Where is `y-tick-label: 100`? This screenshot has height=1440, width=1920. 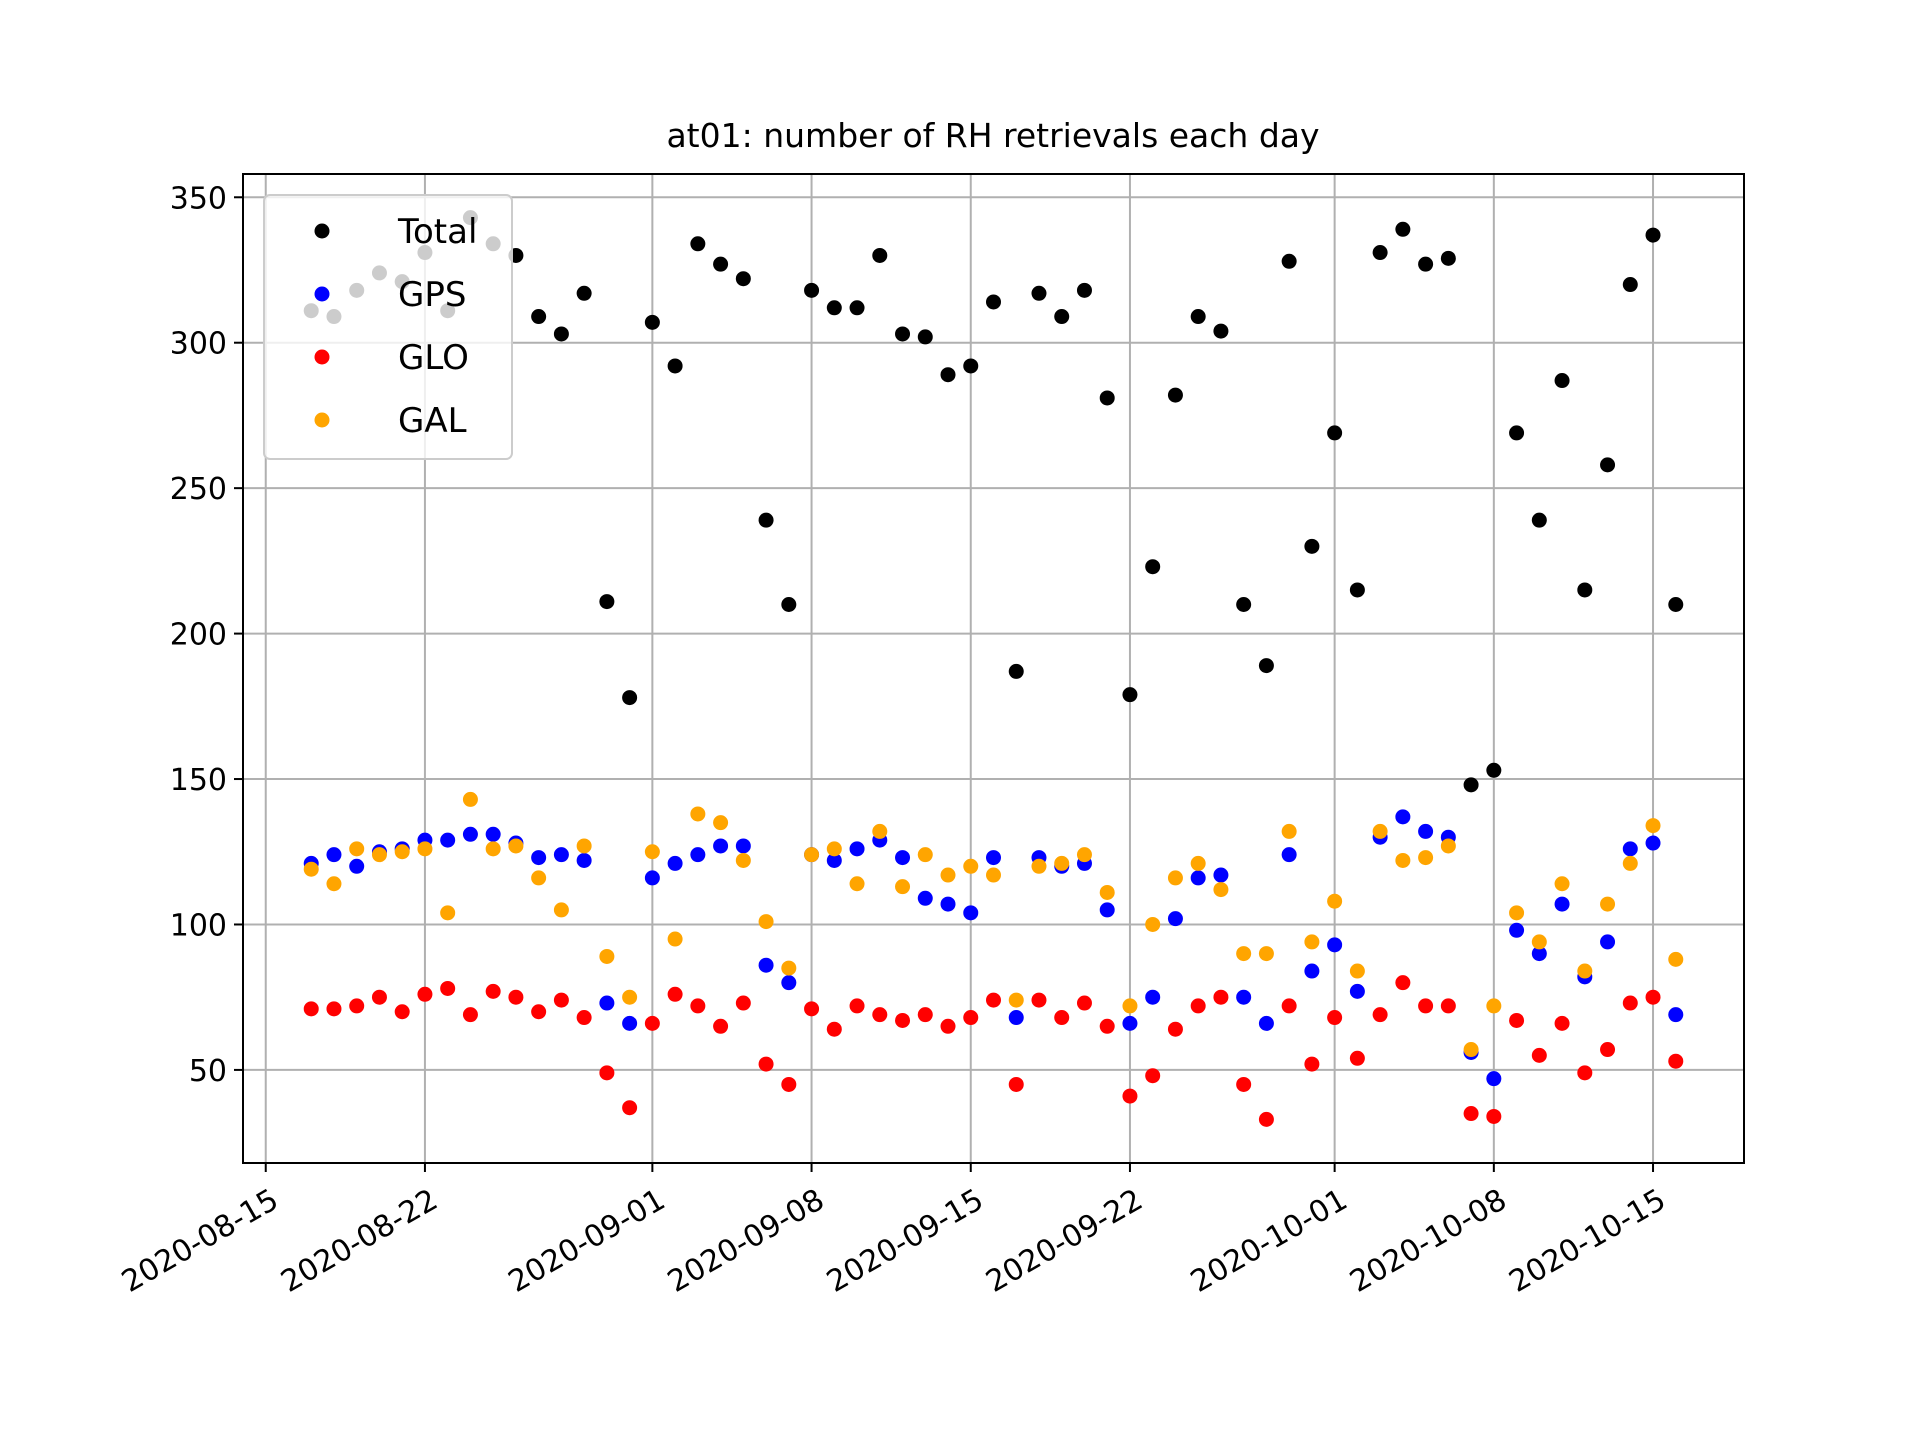 y-tick-label: 100 is located at coordinates (198, 925).